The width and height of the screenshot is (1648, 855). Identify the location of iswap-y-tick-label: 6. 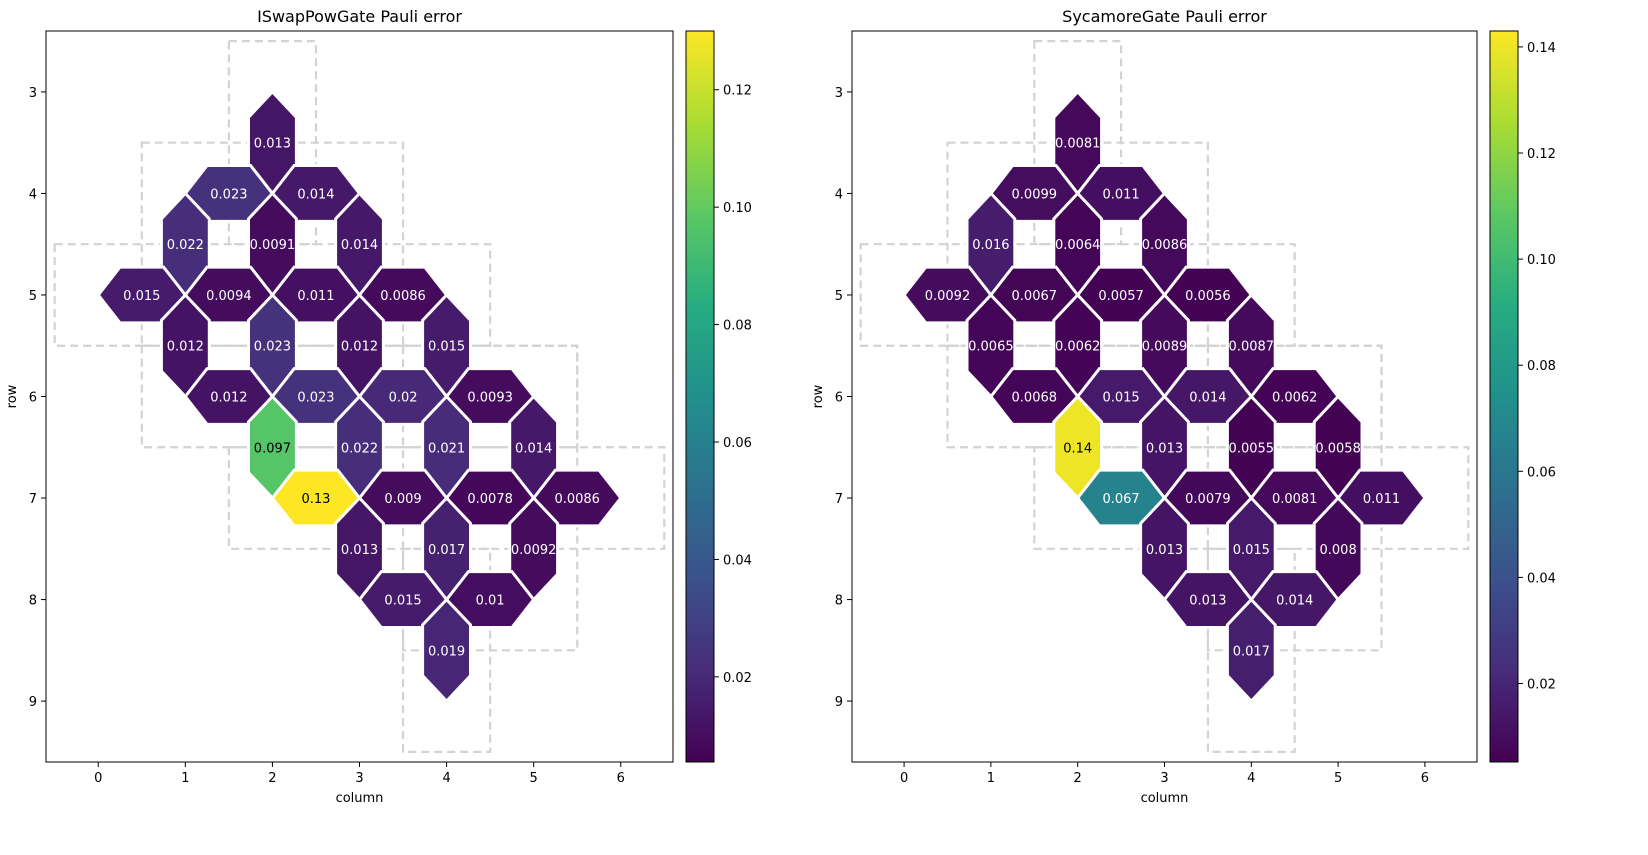
(33, 398).